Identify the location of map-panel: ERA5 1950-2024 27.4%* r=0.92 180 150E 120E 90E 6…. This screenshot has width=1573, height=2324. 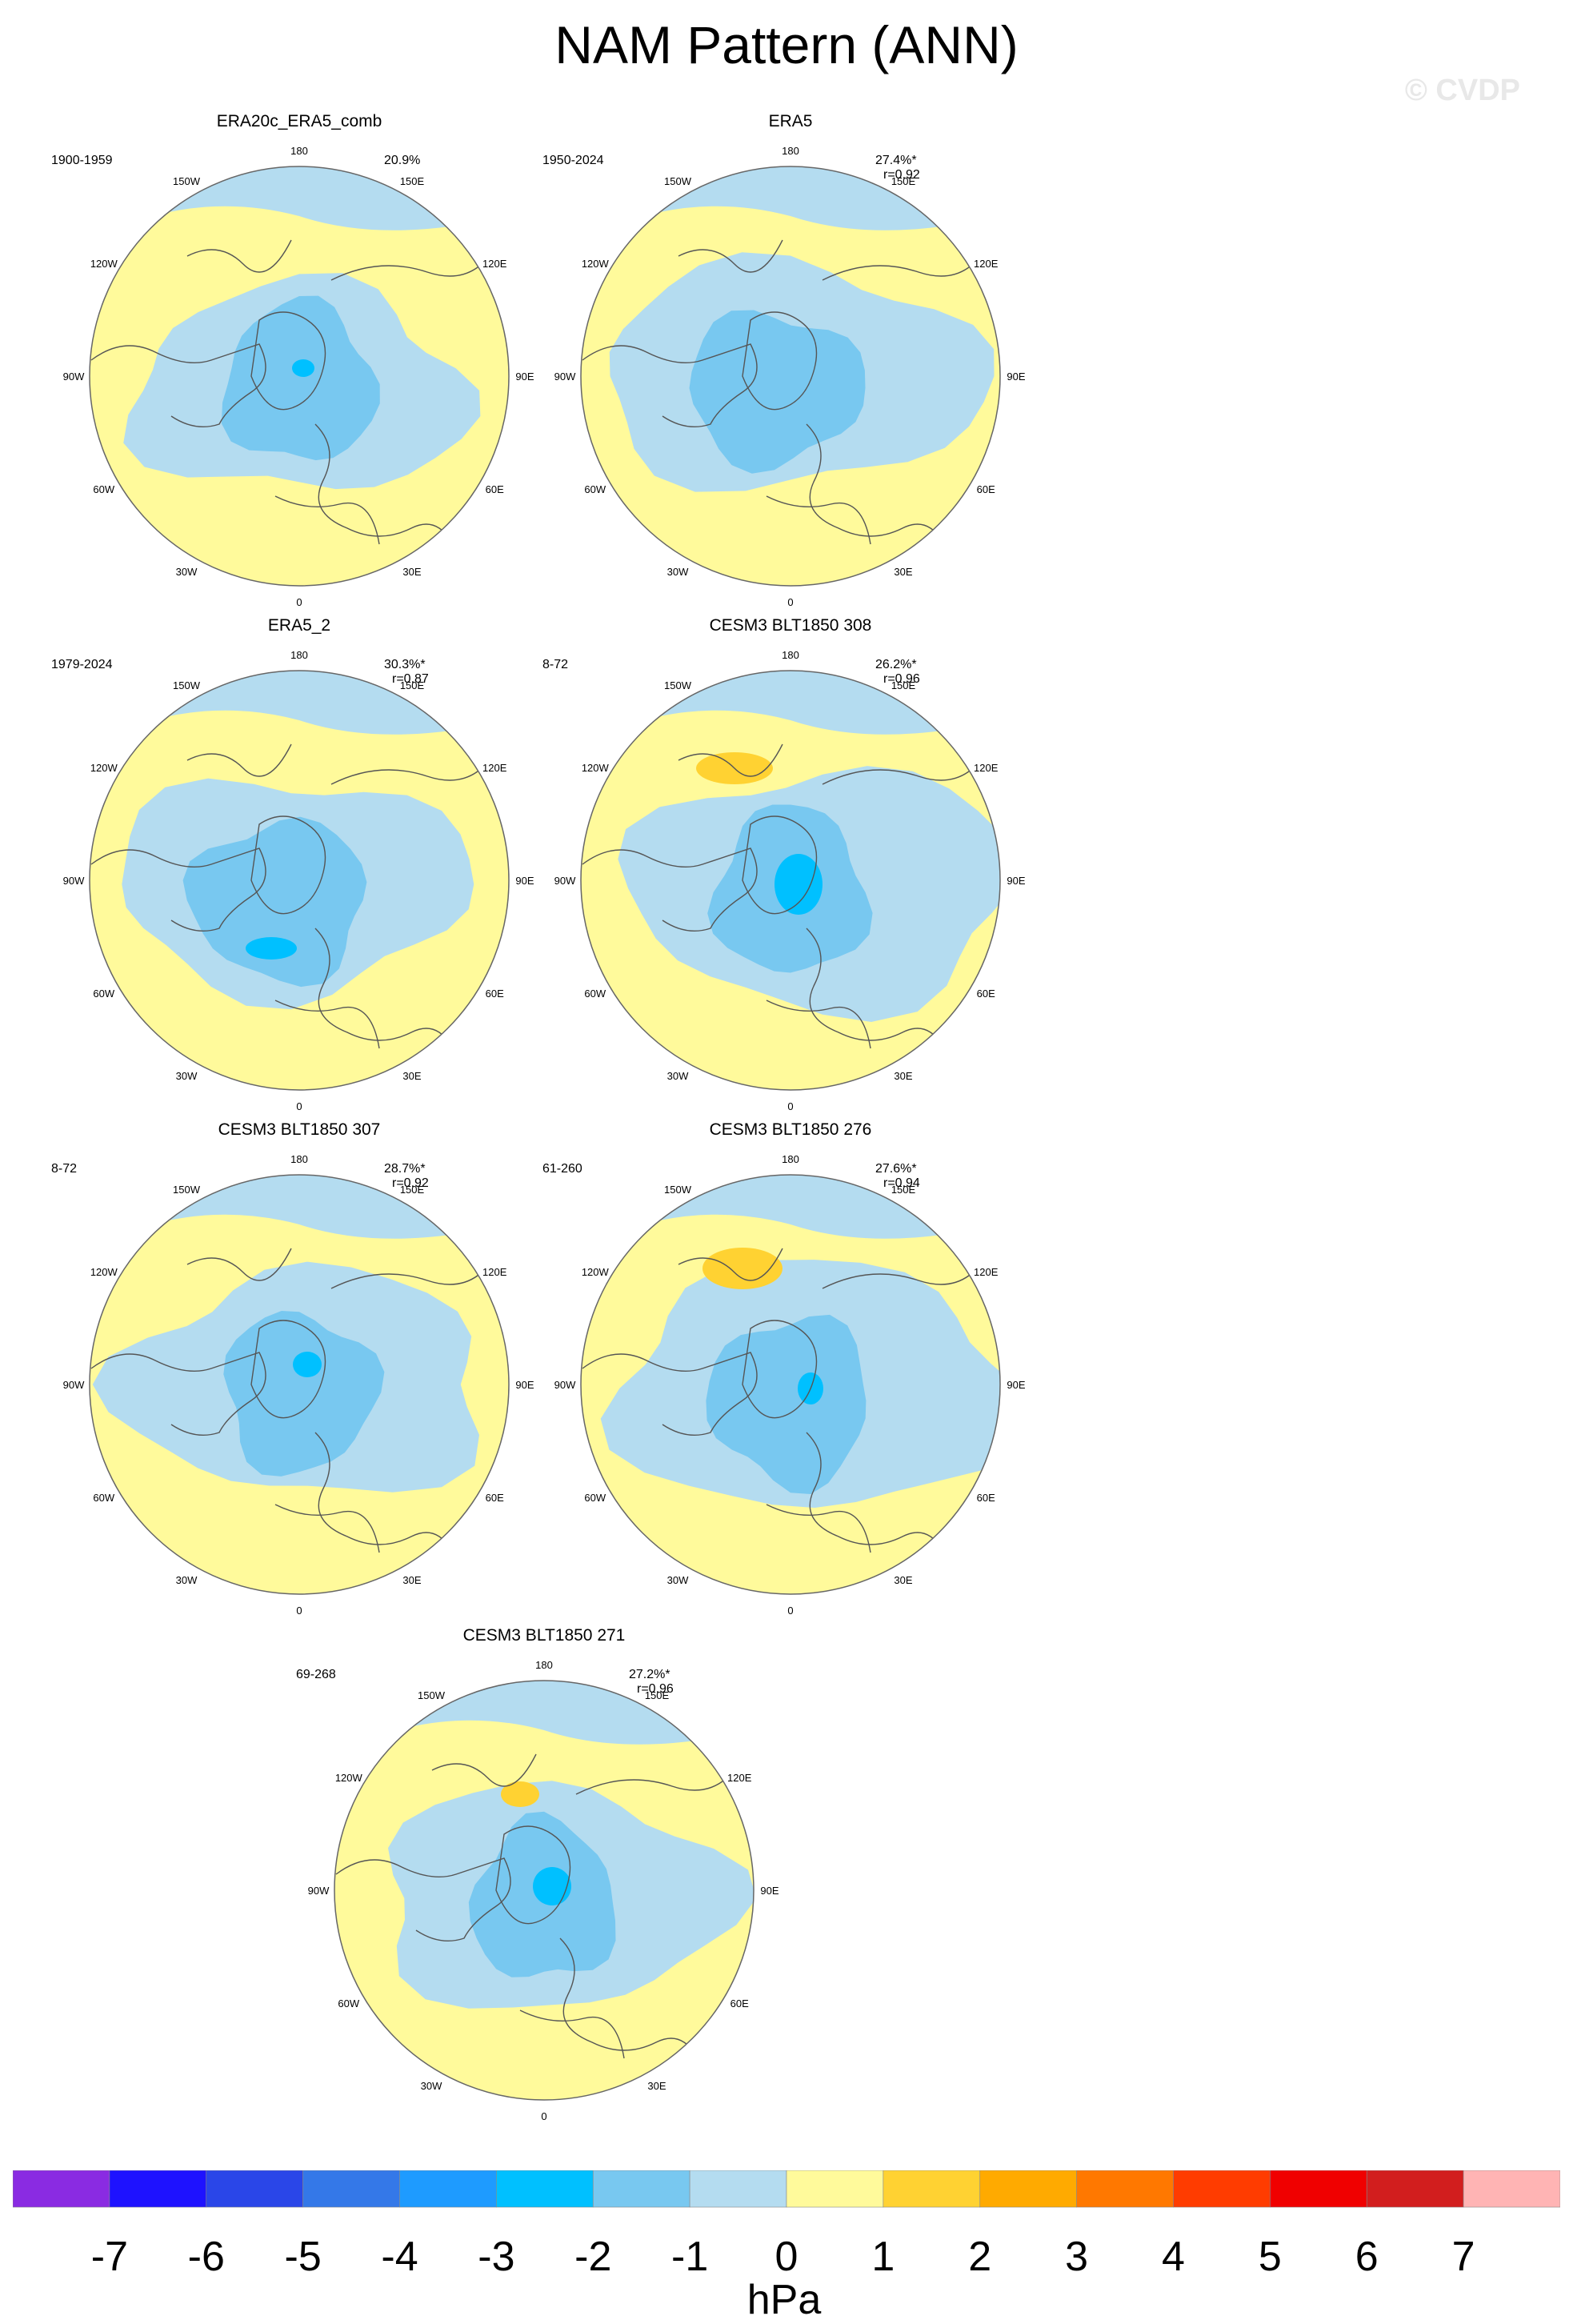
(798, 368).